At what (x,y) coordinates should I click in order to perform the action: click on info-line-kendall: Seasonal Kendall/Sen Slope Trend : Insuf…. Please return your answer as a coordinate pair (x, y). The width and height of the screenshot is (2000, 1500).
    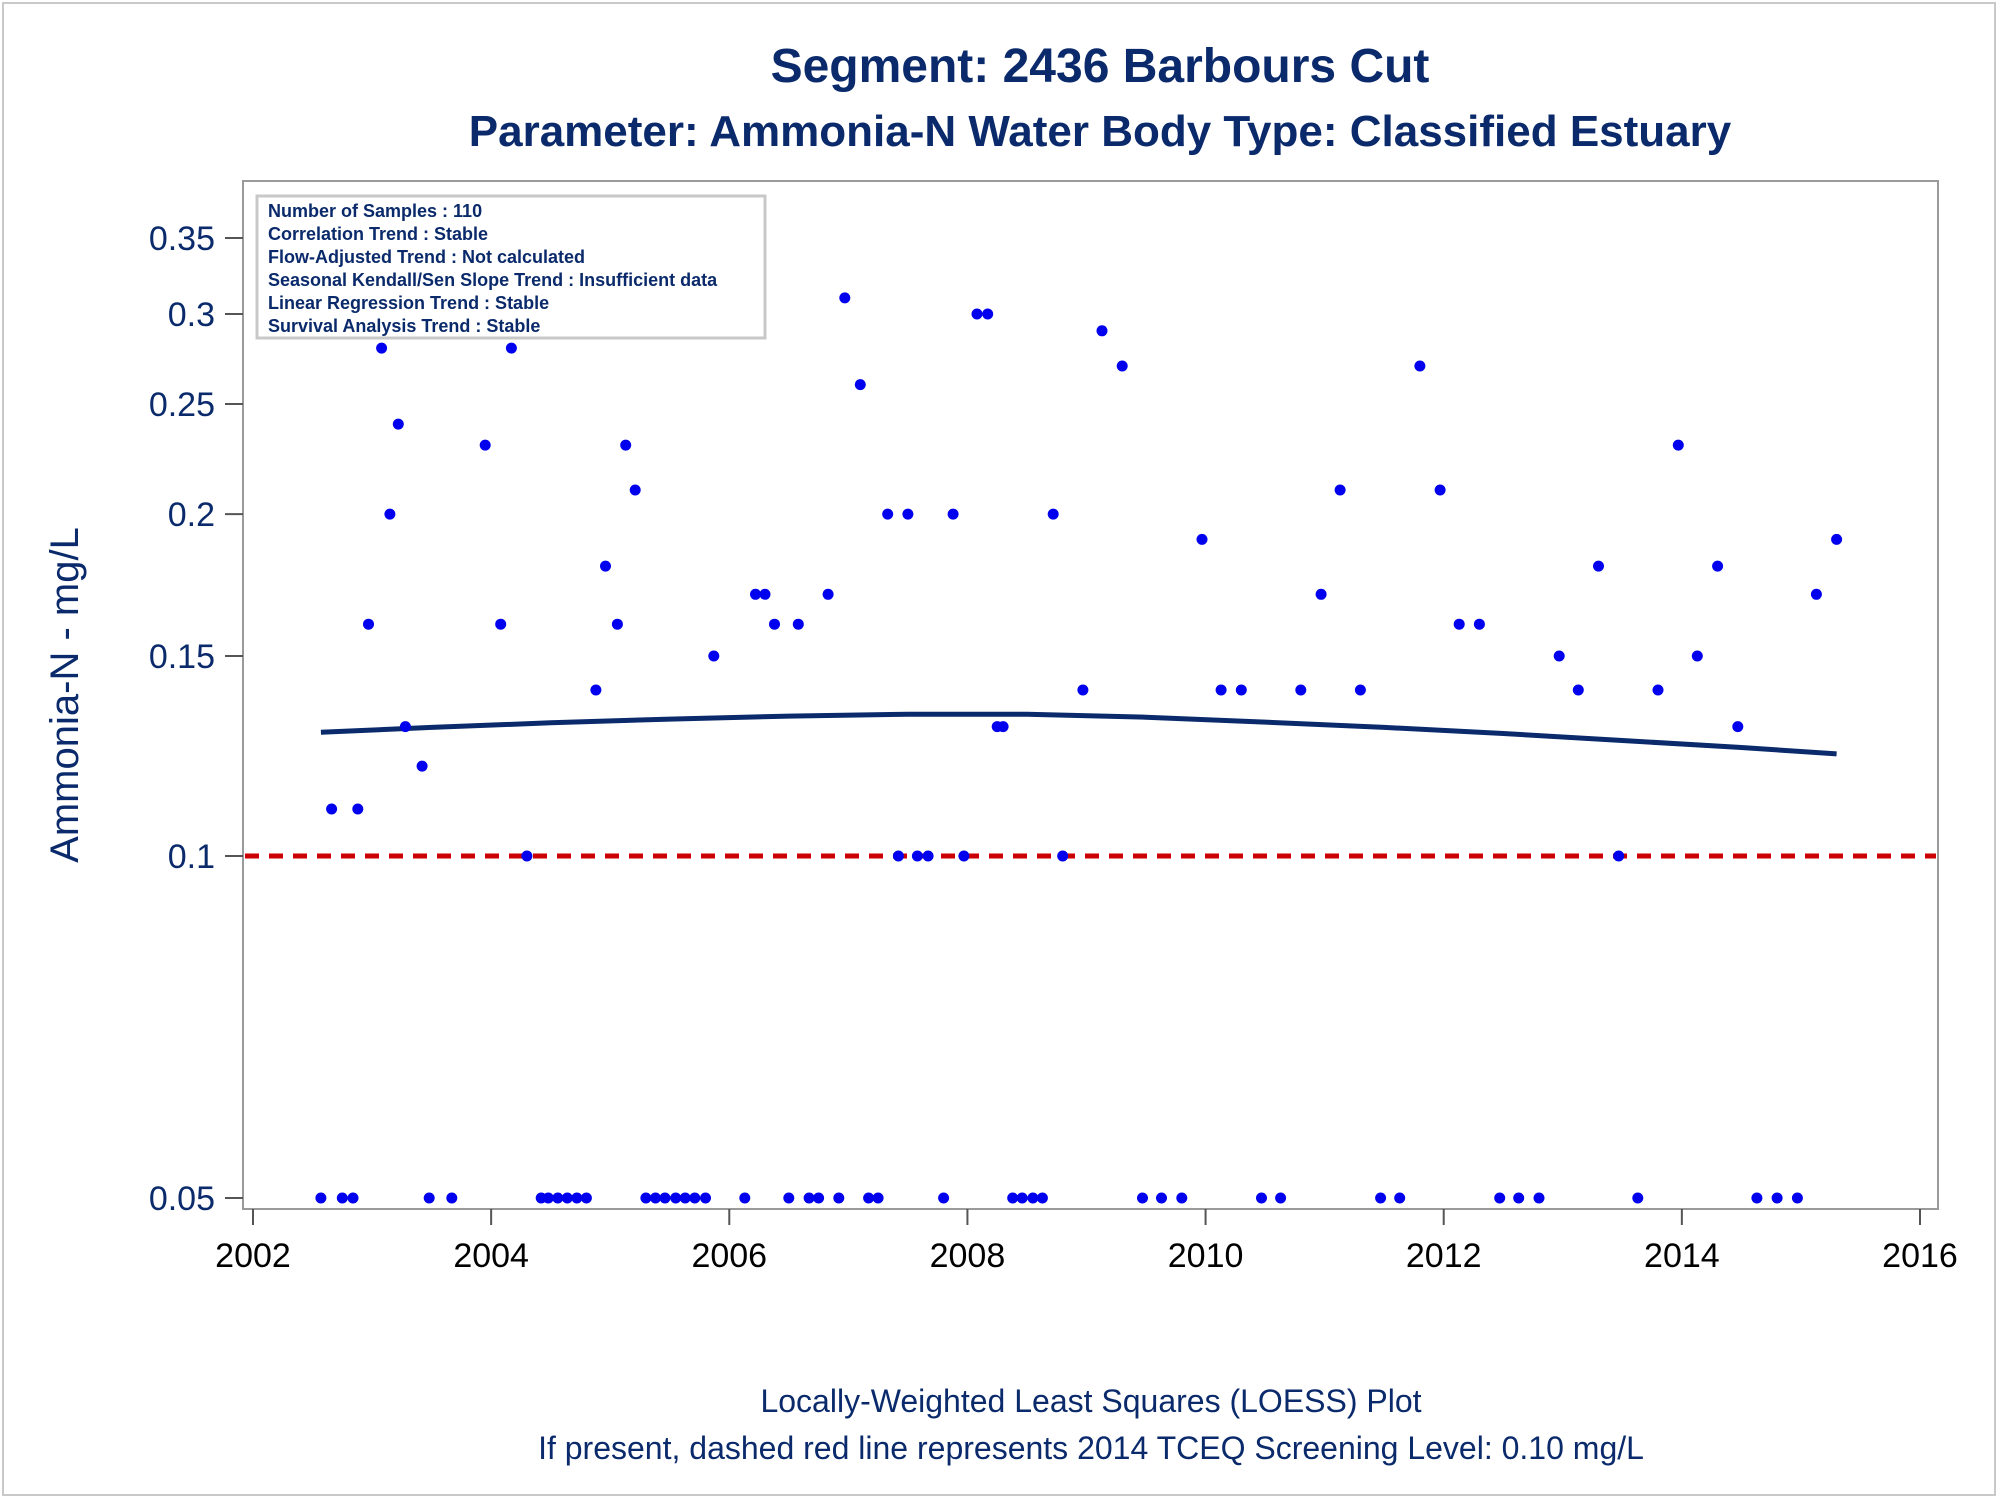
    Looking at the image, I should click on (493, 280).